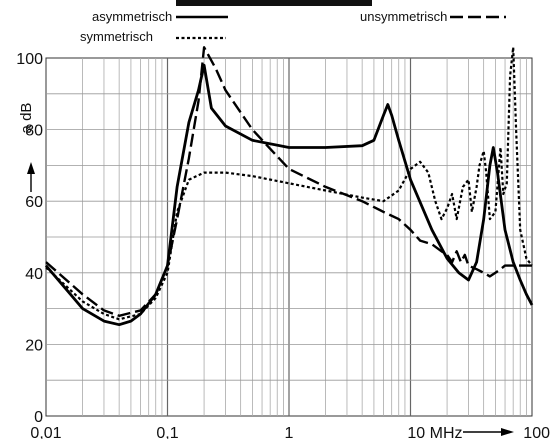 This screenshot has width=555, height=439. Describe the element at coordinates (38, 417) in the screenshot. I see `y-tick-label: 0` at that location.